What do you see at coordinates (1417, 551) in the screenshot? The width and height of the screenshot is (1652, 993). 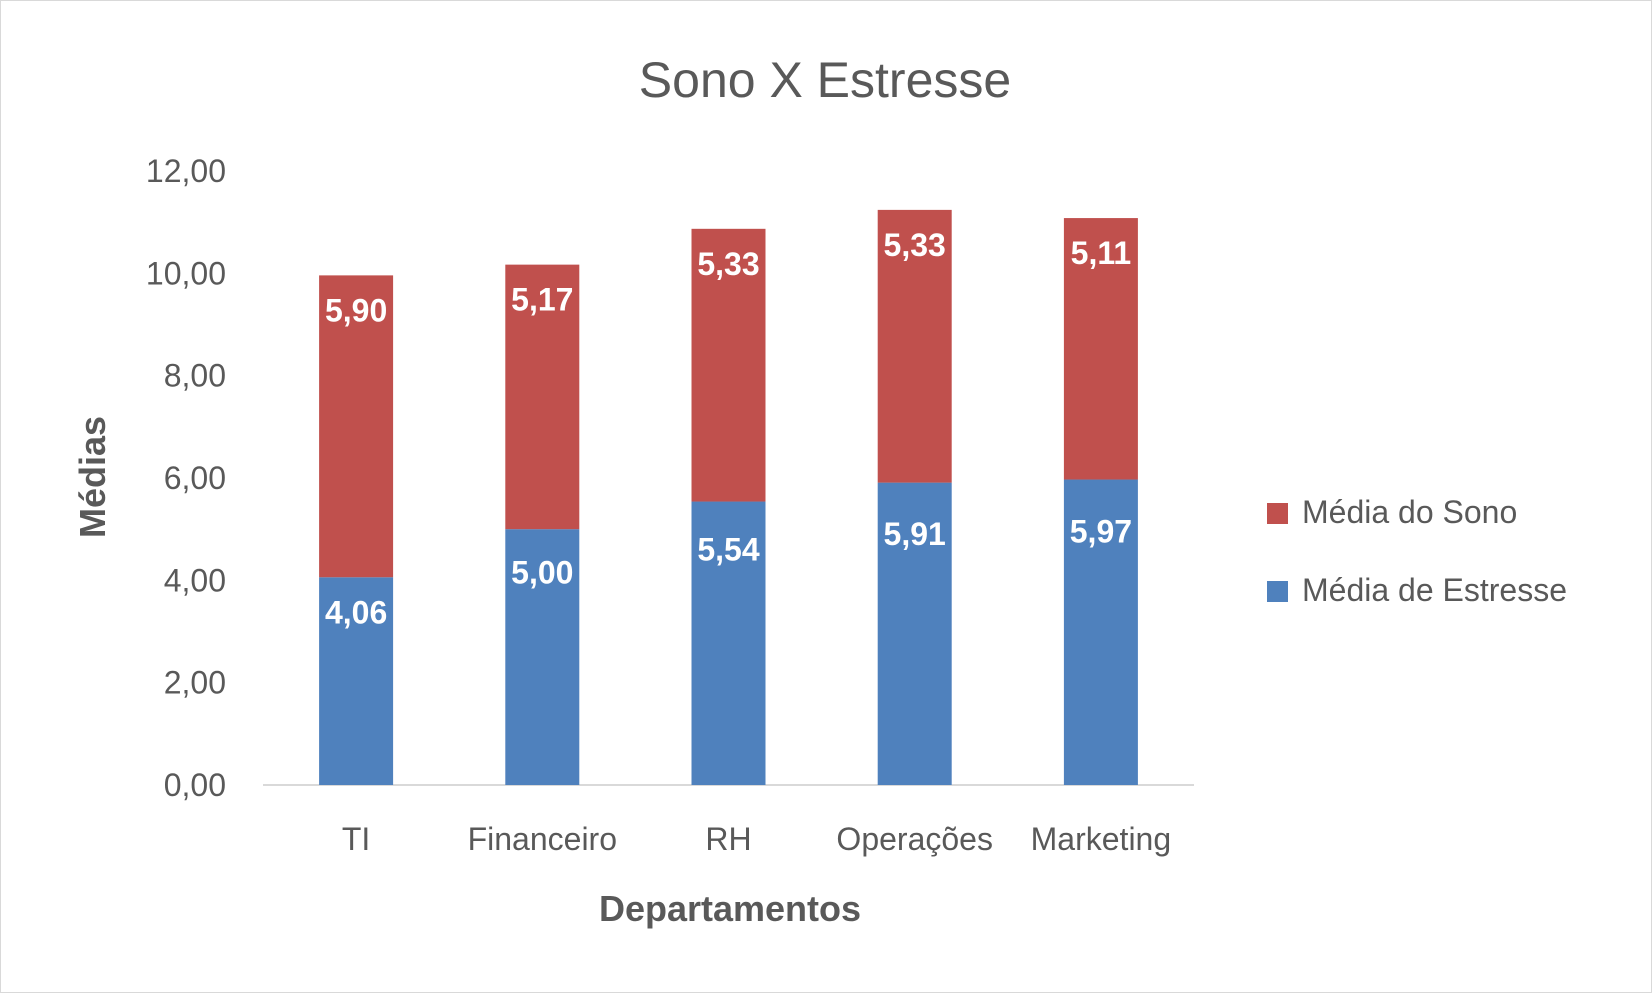 I see `legend: Média do Sono Média de Estresse` at bounding box center [1417, 551].